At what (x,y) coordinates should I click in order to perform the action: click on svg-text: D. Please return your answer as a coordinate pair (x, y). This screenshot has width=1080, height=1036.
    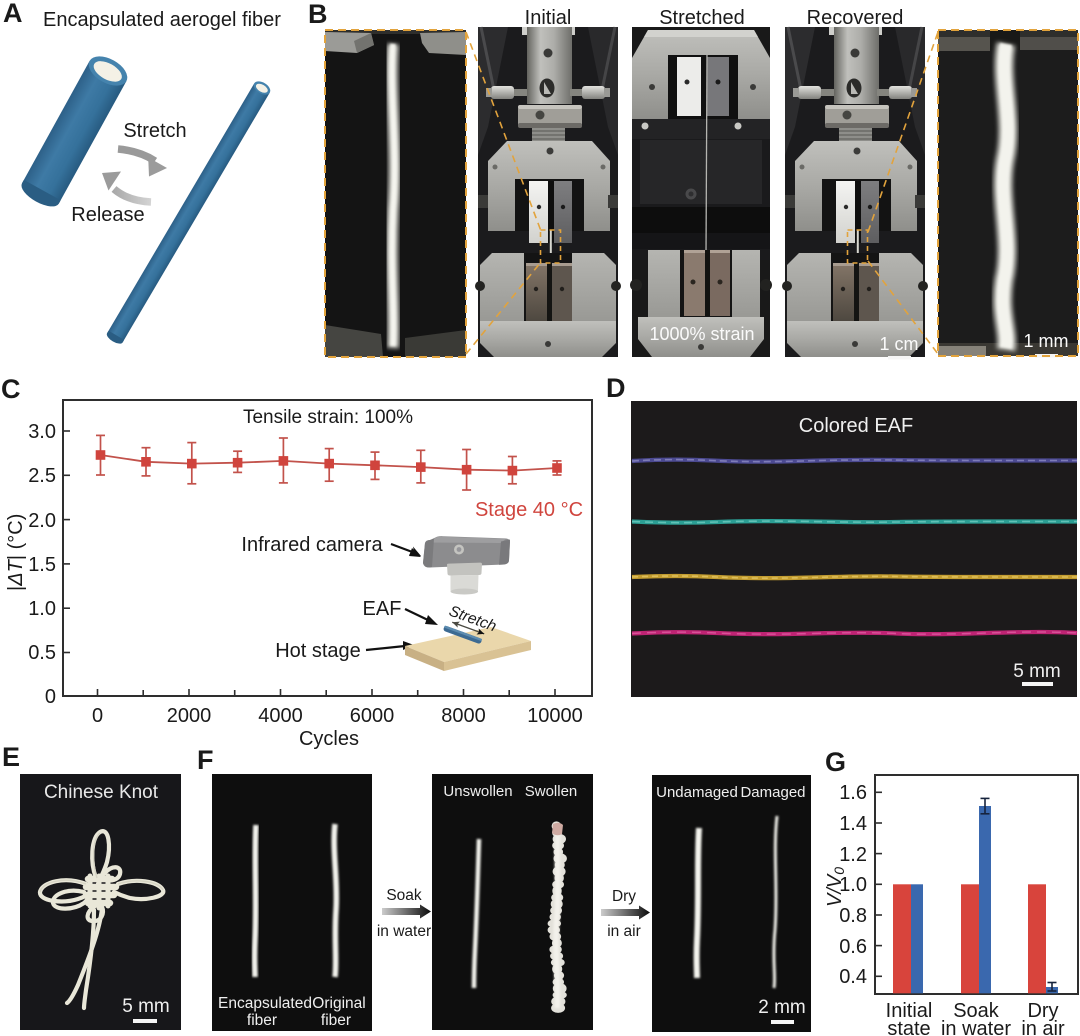
    Looking at the image, I should click on (616, 388).